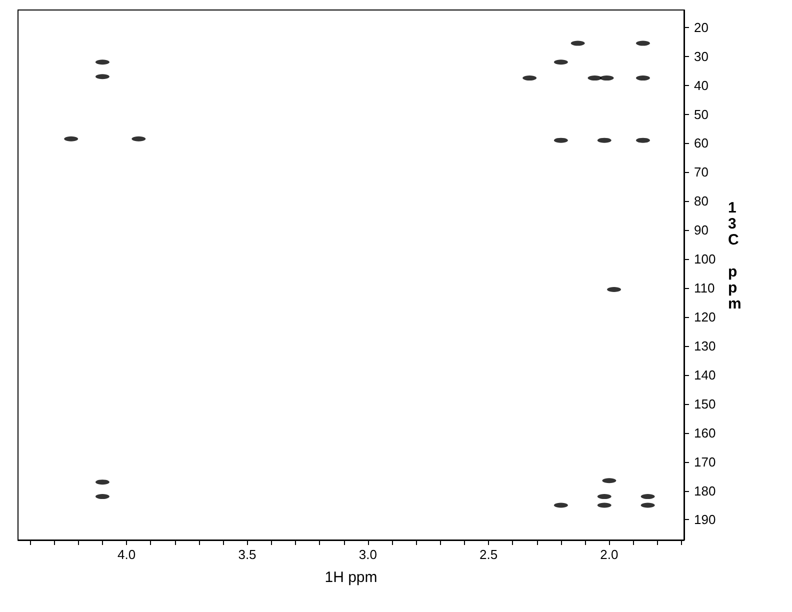 The width and height of the screenshot is (792, 612). I want to click on y-tick-label: 120, so click(705, 316).